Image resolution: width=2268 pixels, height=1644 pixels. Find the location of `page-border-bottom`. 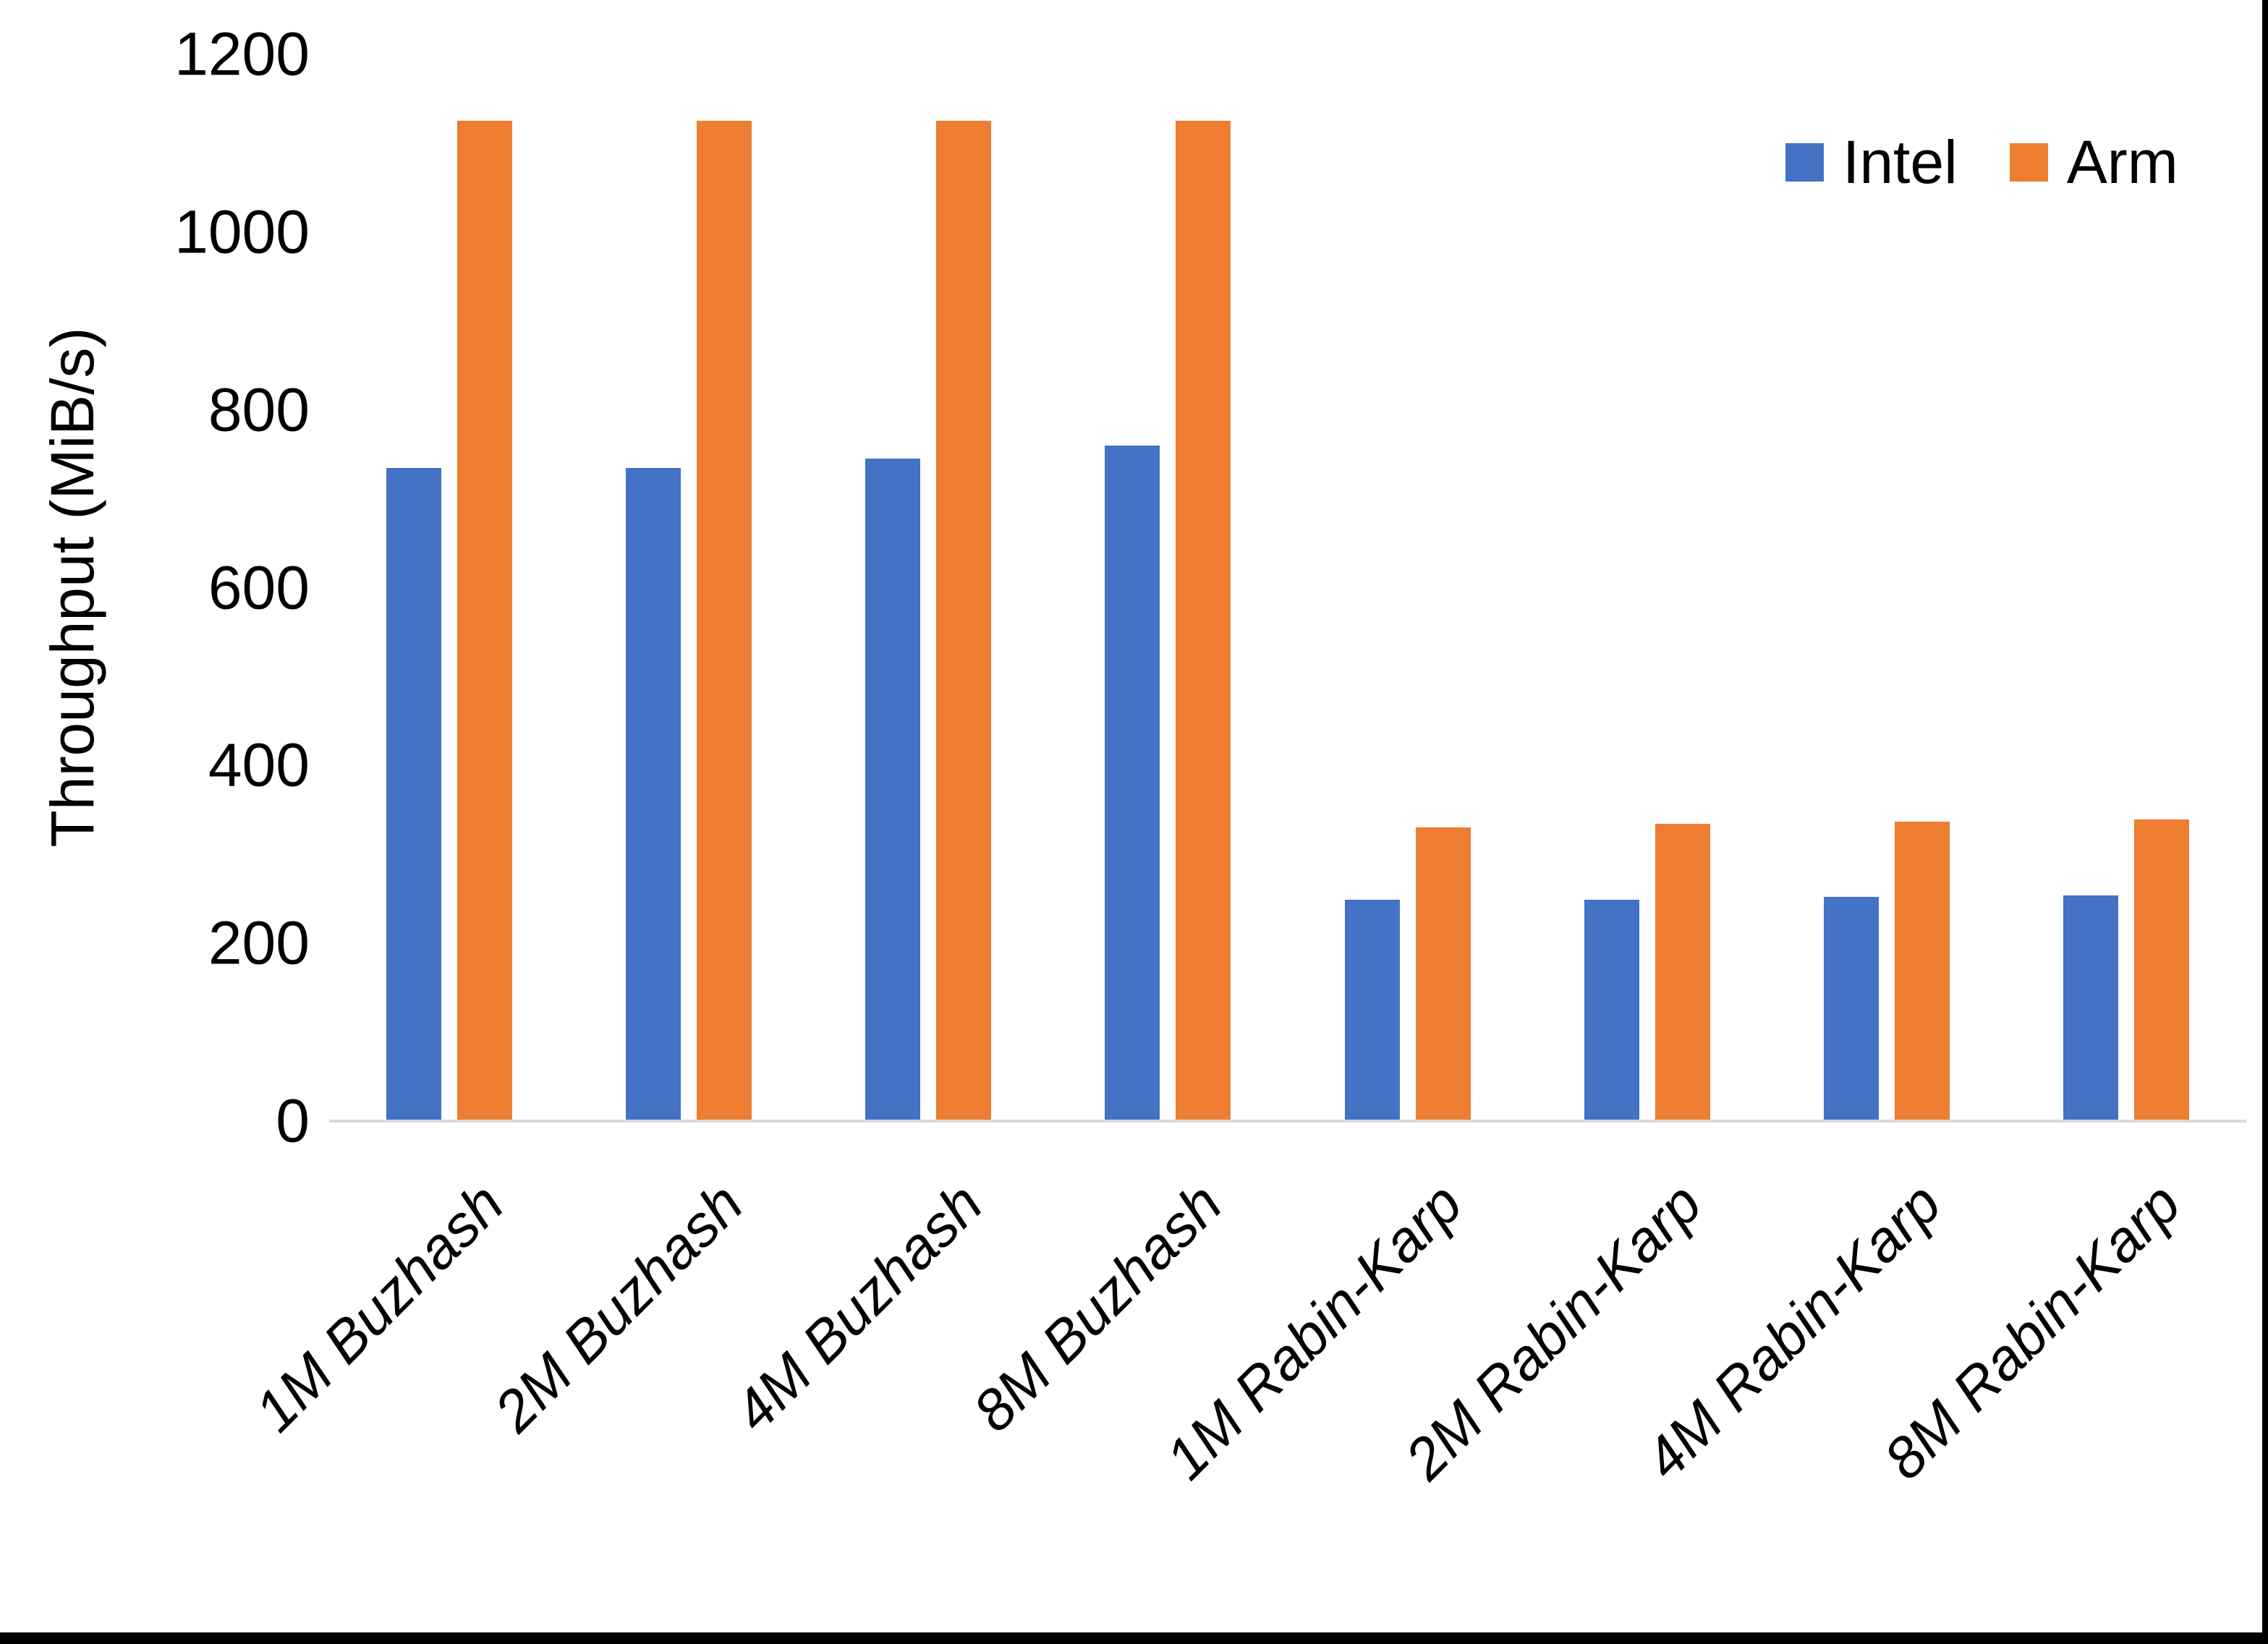

page-border-bottom is located at coordinates (1134, 1638).